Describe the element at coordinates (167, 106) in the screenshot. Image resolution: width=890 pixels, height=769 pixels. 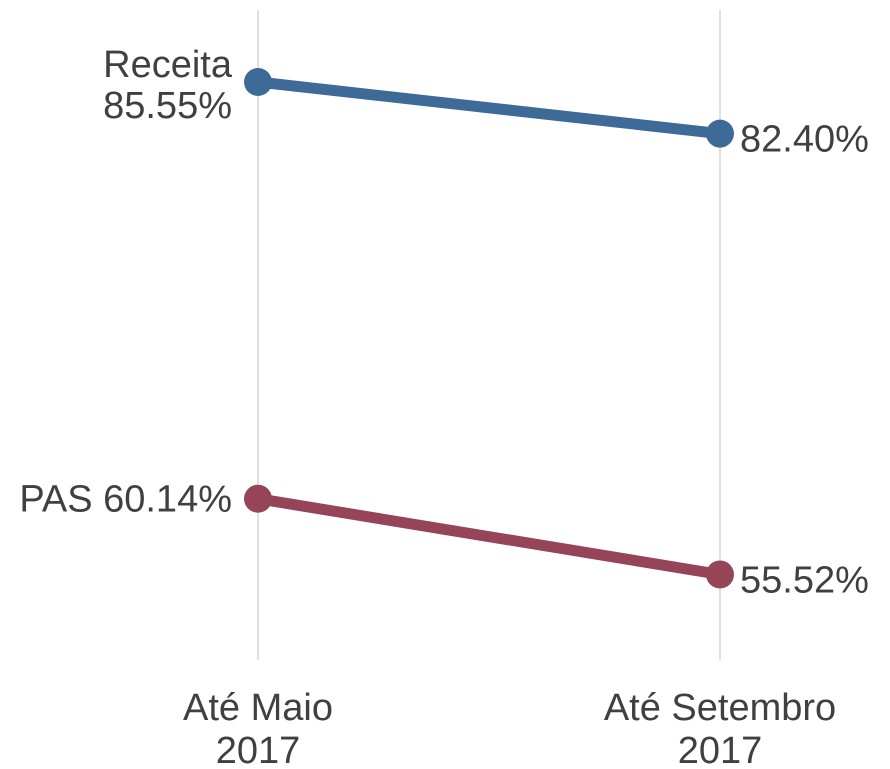
I see `data-label-receita-0: 85.55%` at that location.